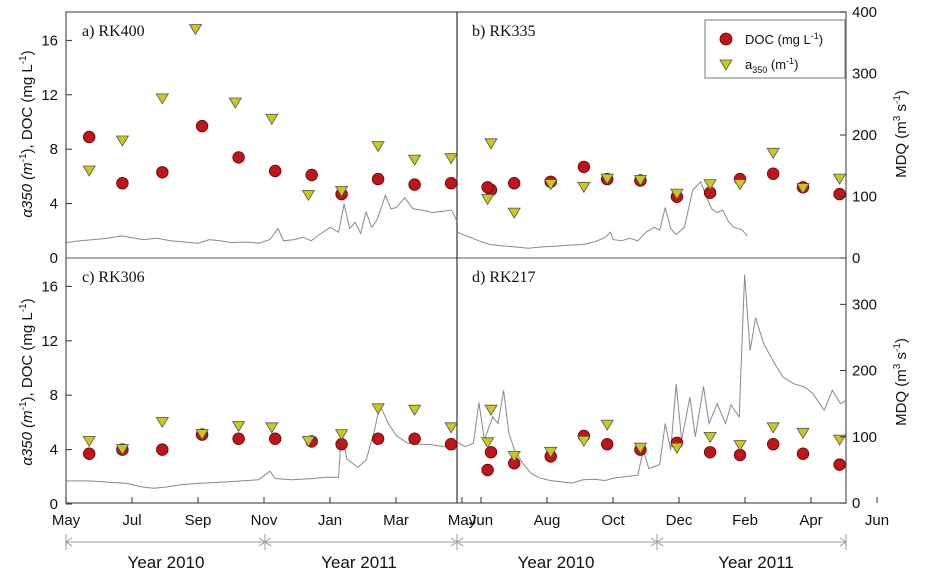 The width and height of the screenshot is (925, 575). Describe the element at coordinates (864, 197) in the screenshot. I see `y2-tick-label: 100` at that location.